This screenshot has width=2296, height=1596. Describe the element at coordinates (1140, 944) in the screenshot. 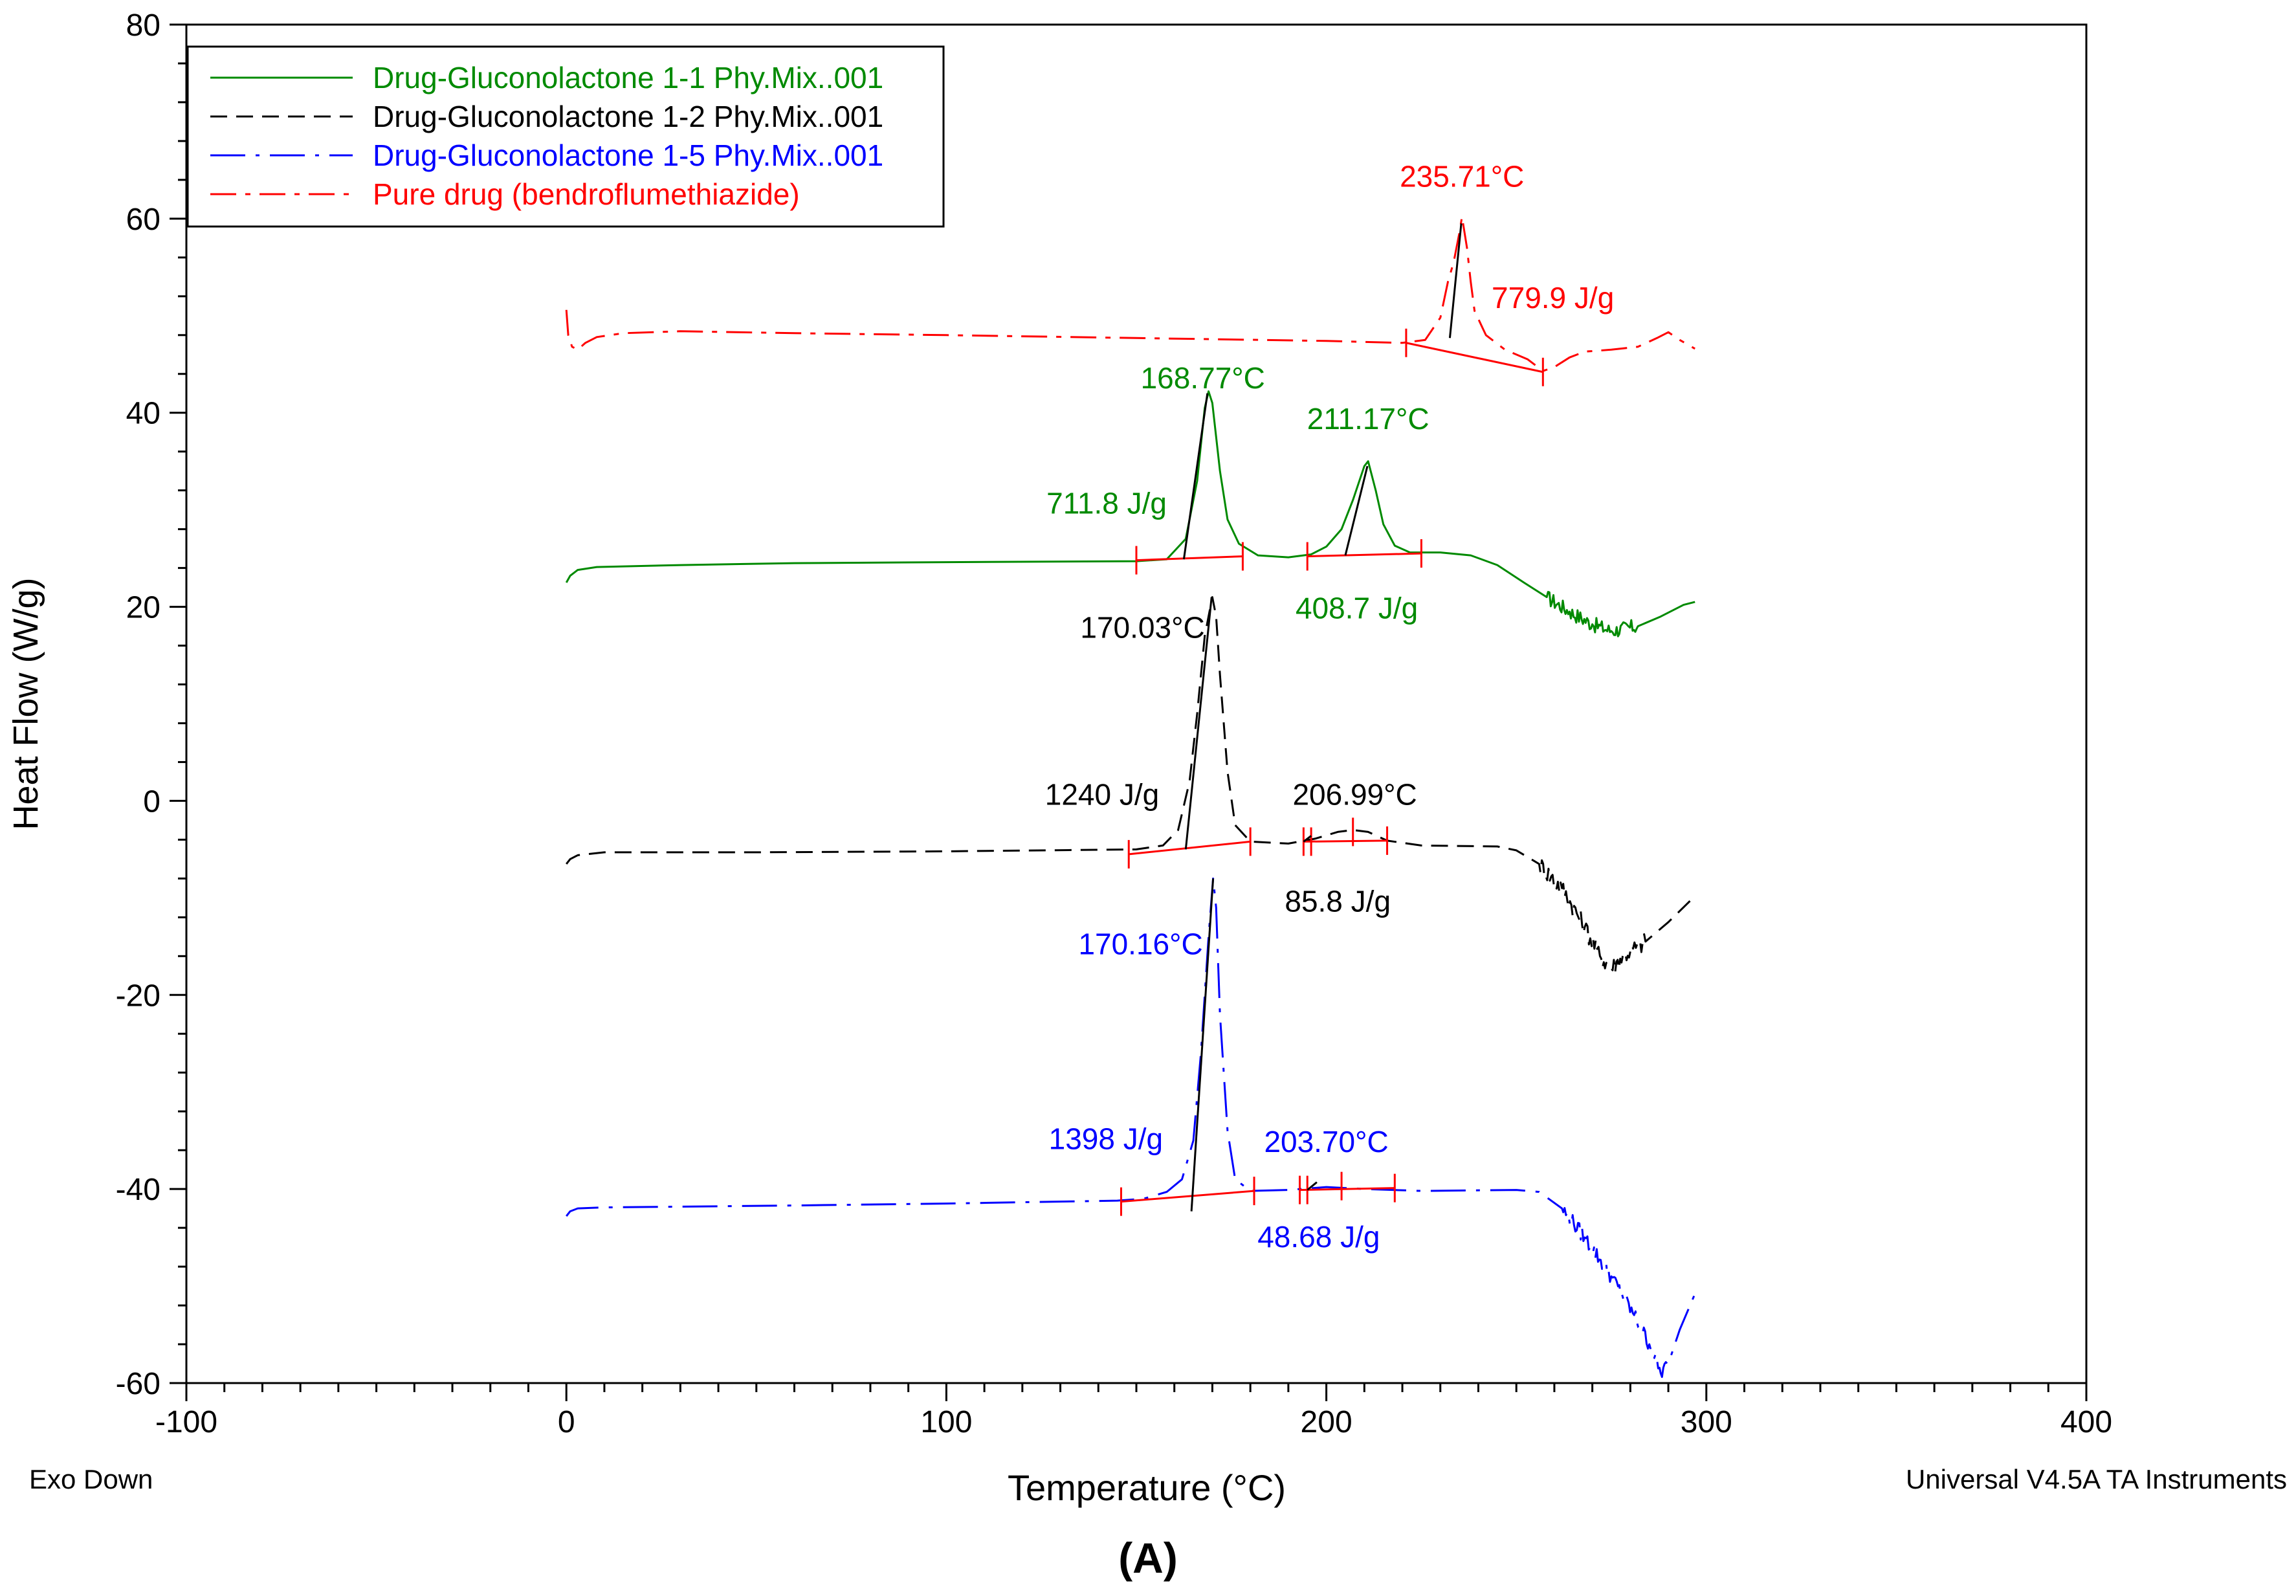

I see `peak-annotation: 170.16°C` at that location.